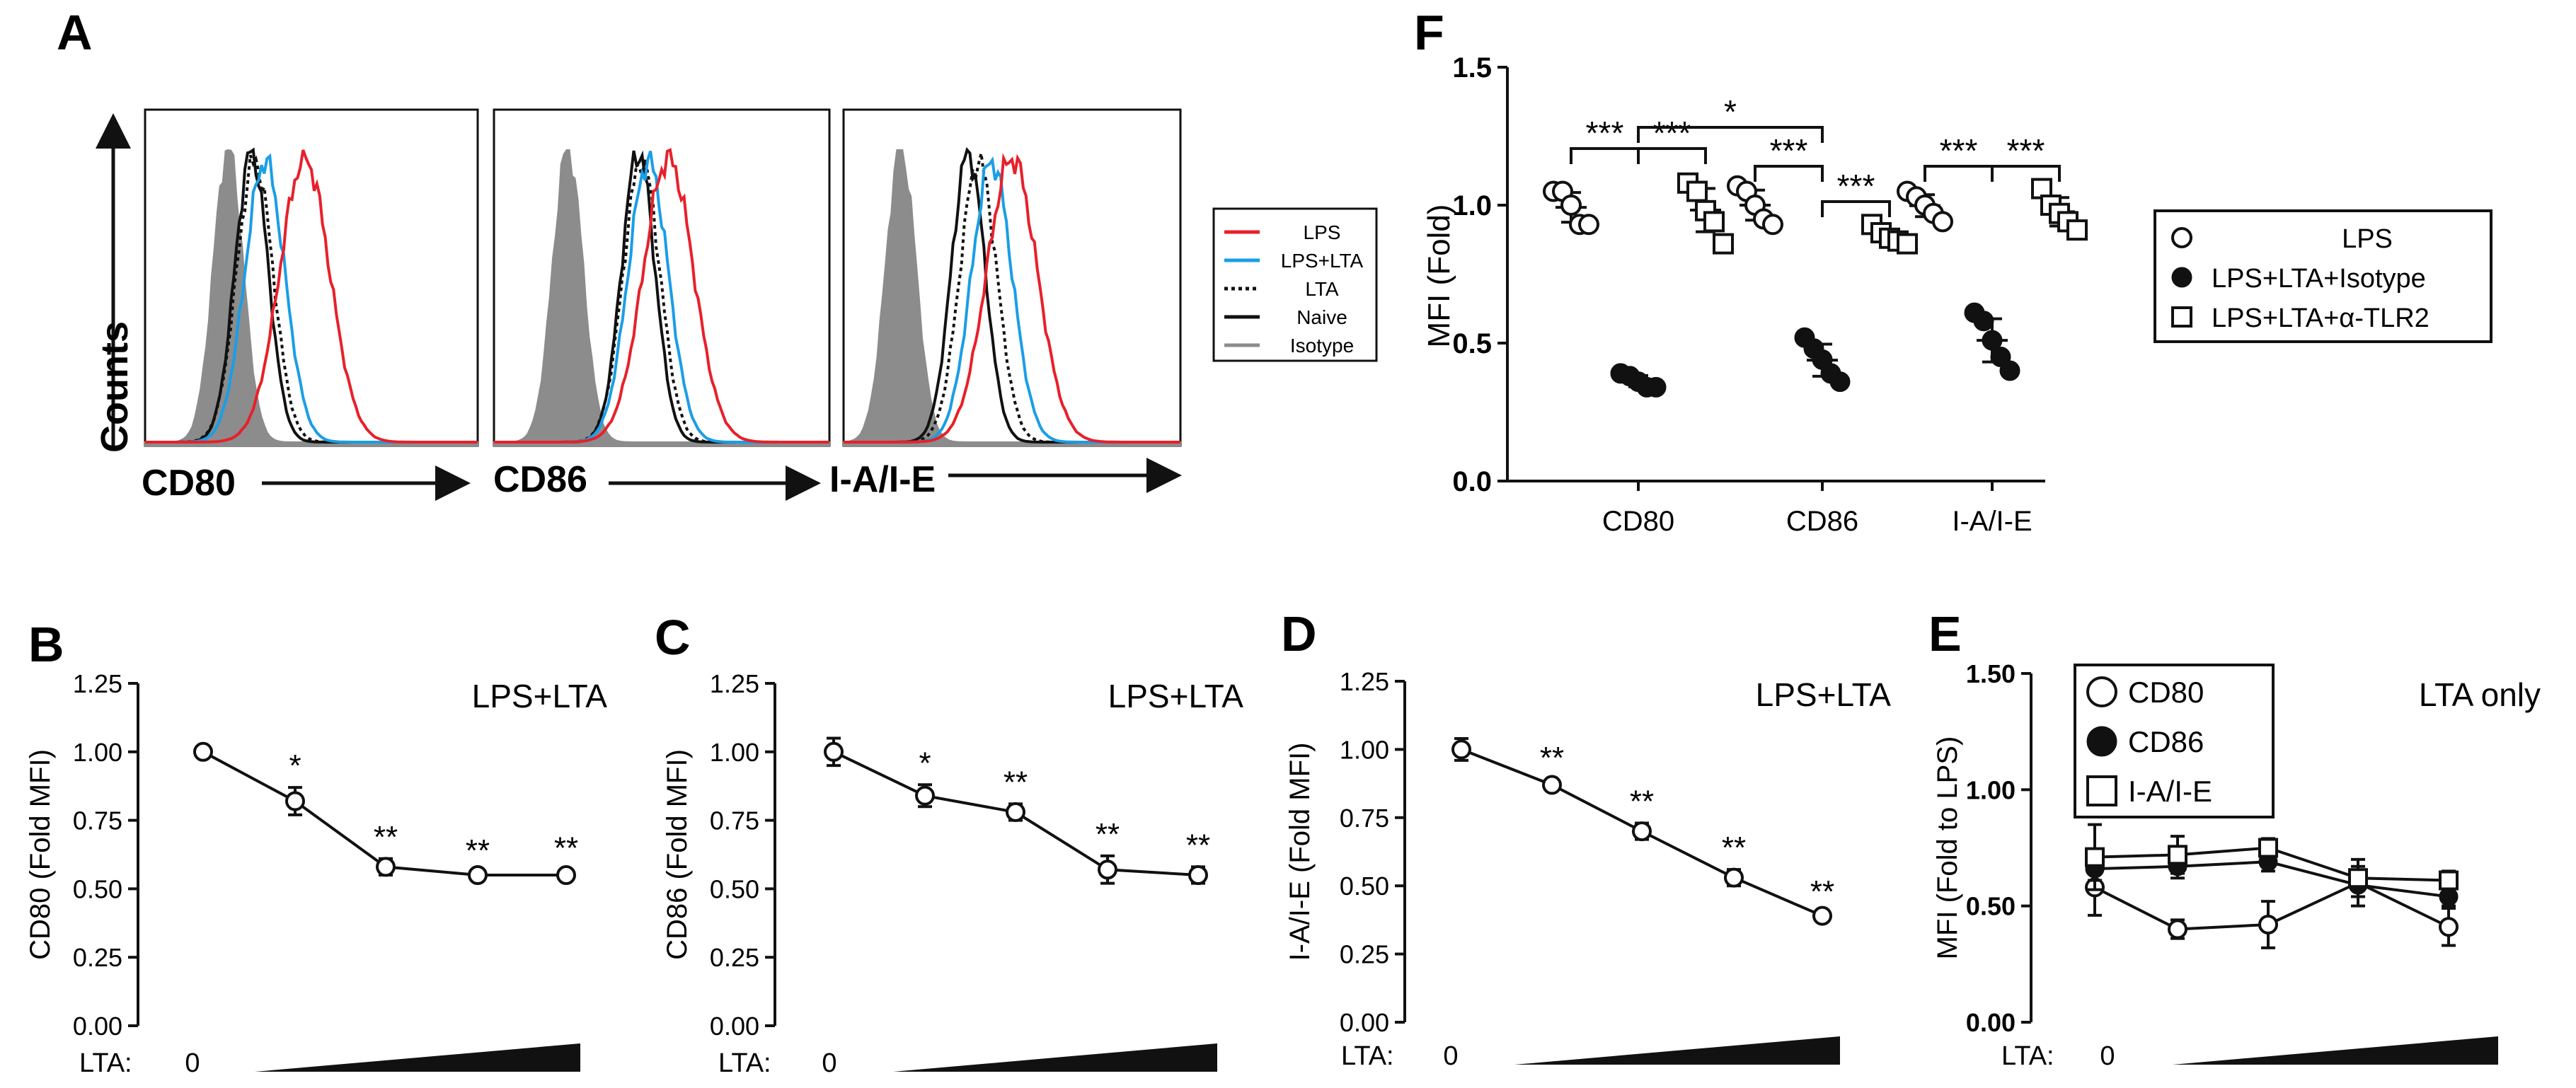 This screenshot has width=2576, height=1088. Describe the element at coordinates (97, 752) in the screenshot. I see `panelB-ytick-label-4: 1.00` at that location.